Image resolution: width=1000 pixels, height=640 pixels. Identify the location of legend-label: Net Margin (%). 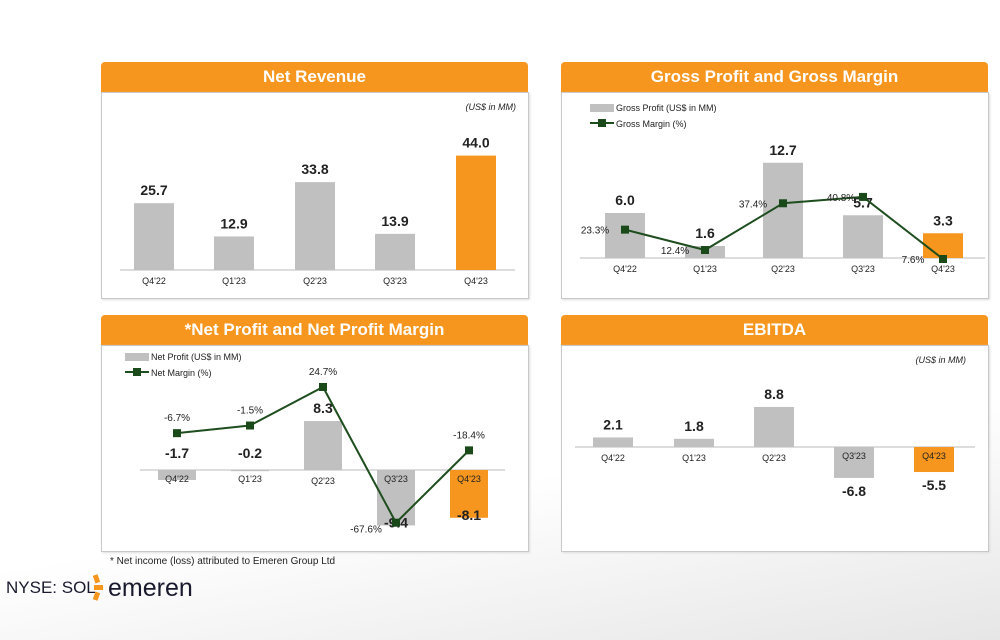
(181, 373).